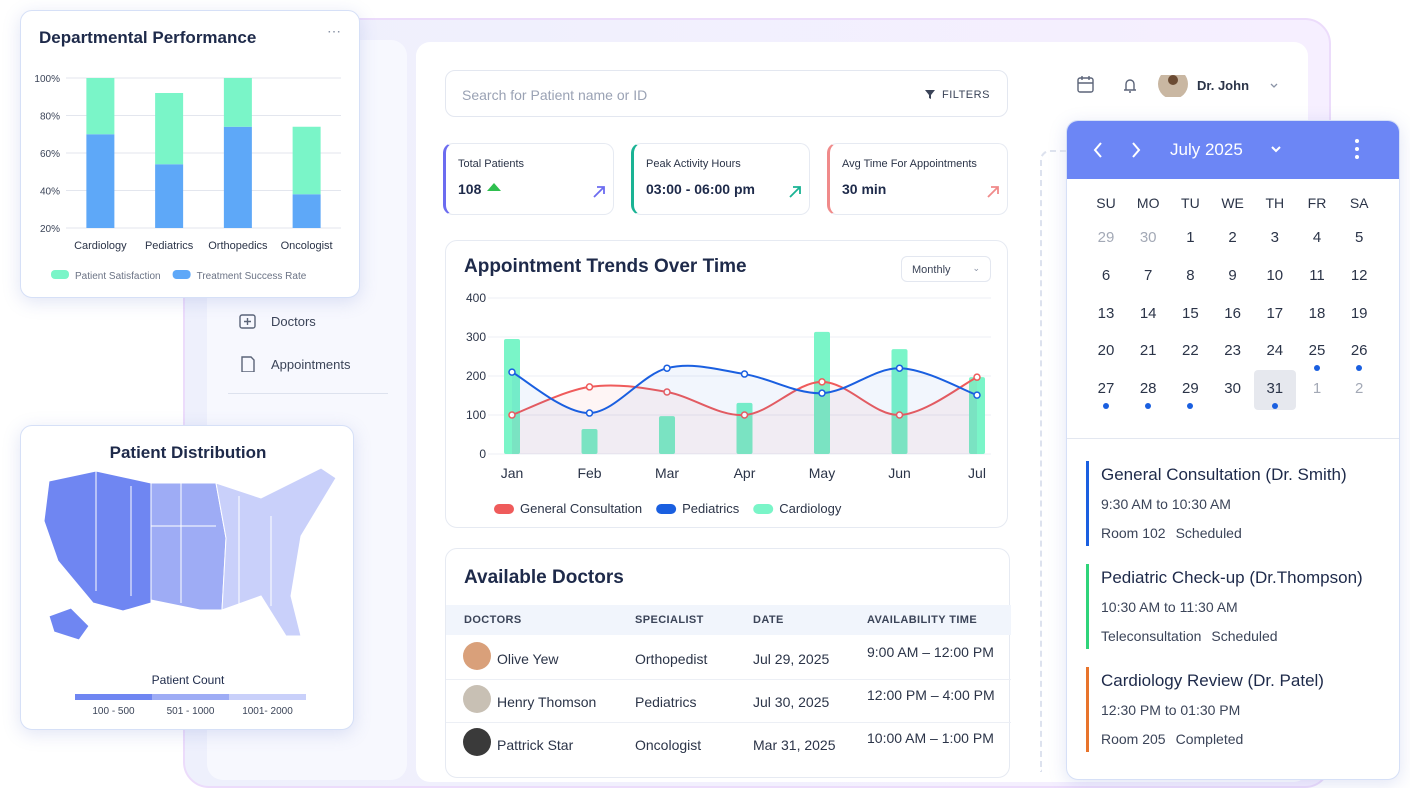 Image resolution: width=1410 pixels, height=788 pixels. Describe the element at coordinates (1274, 237) in the screenshot. I see `calendar-day: 3` at that location.